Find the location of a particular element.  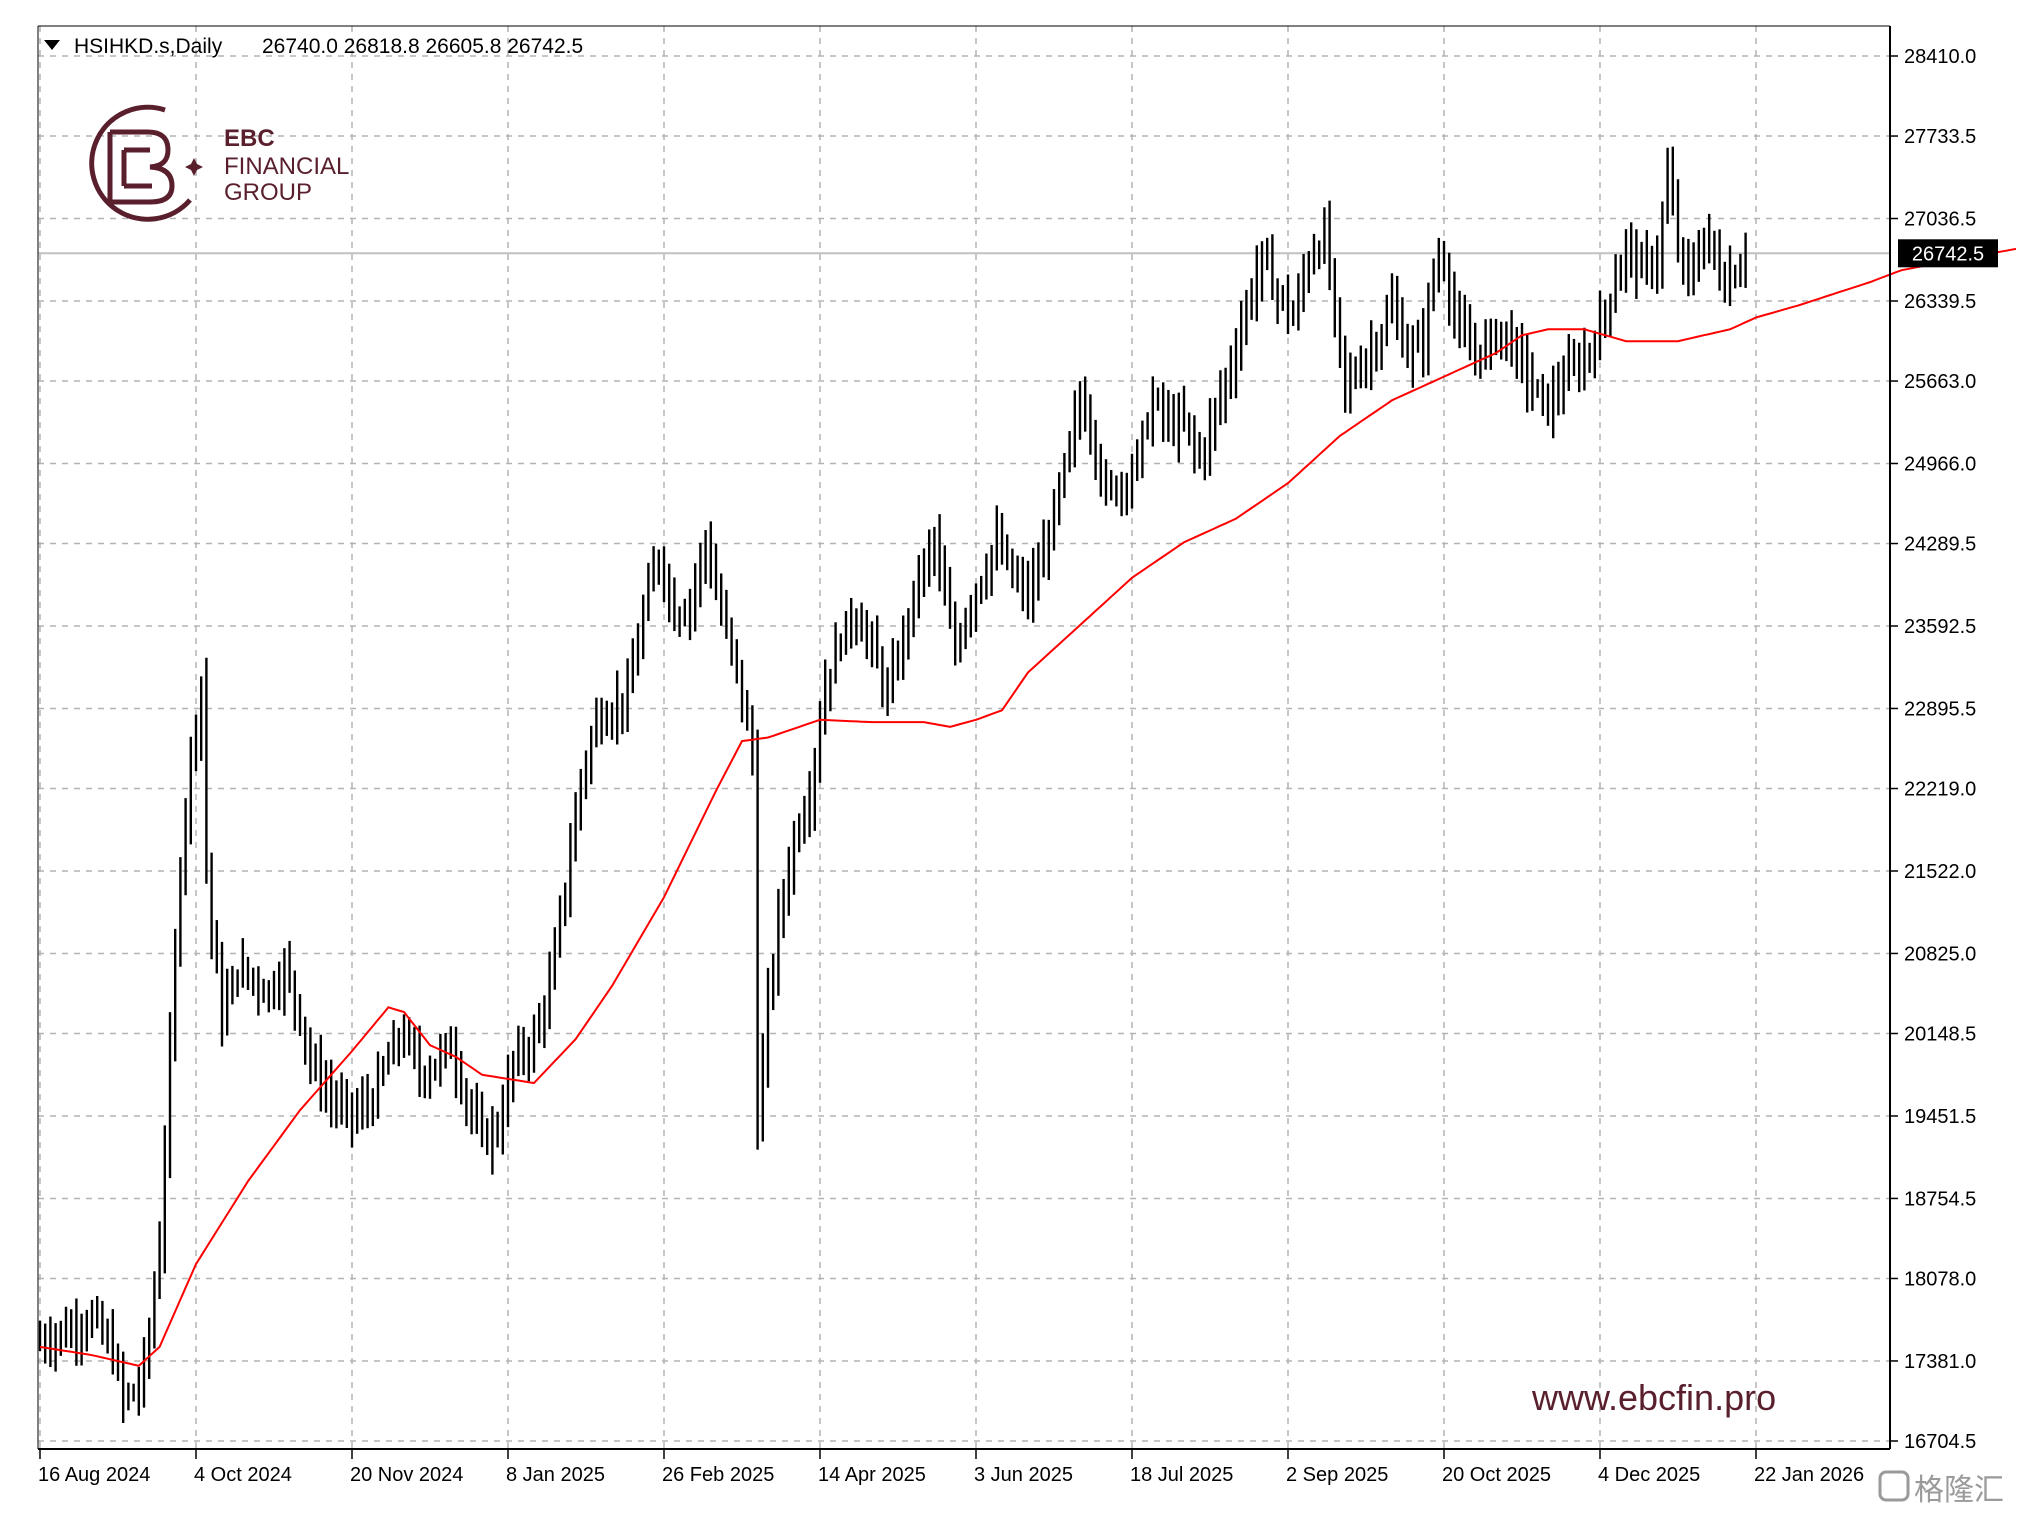

current-price-badge: 26742.5 is located at coordinates (1948, 253).